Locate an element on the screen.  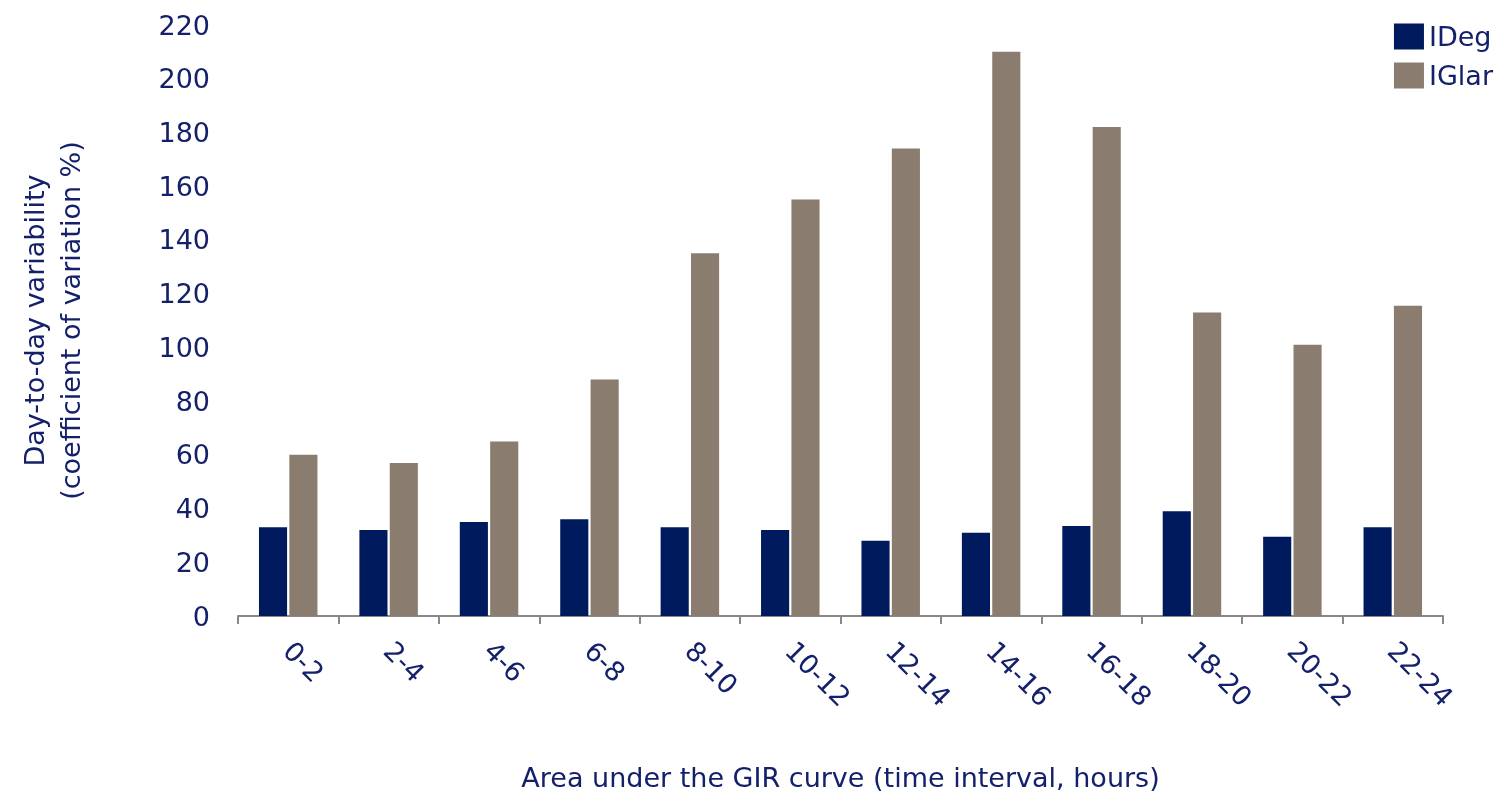
y-tick-label: 120 is located at coordinates (184, 294).